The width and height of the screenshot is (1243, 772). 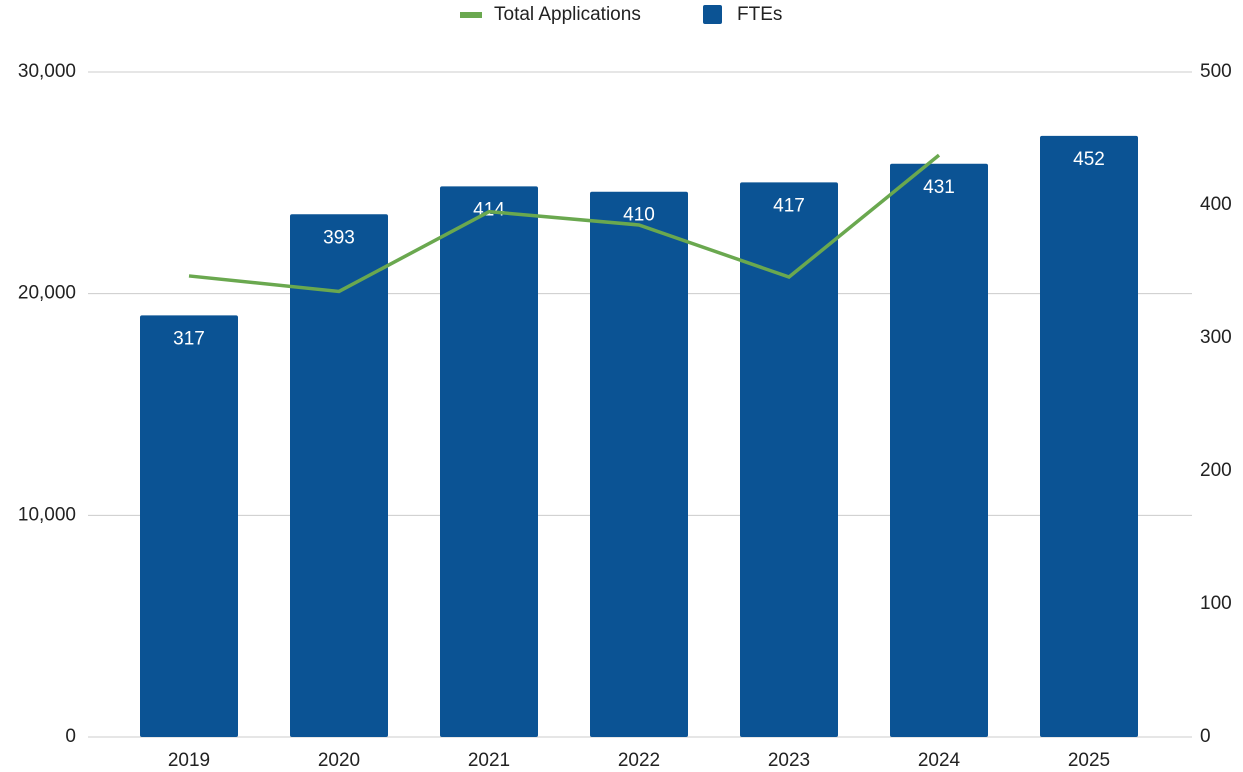 What do you see at coordinates (189, 338) in the screenshot?
I see `data-label: 317` at bounding box center [189, 338].